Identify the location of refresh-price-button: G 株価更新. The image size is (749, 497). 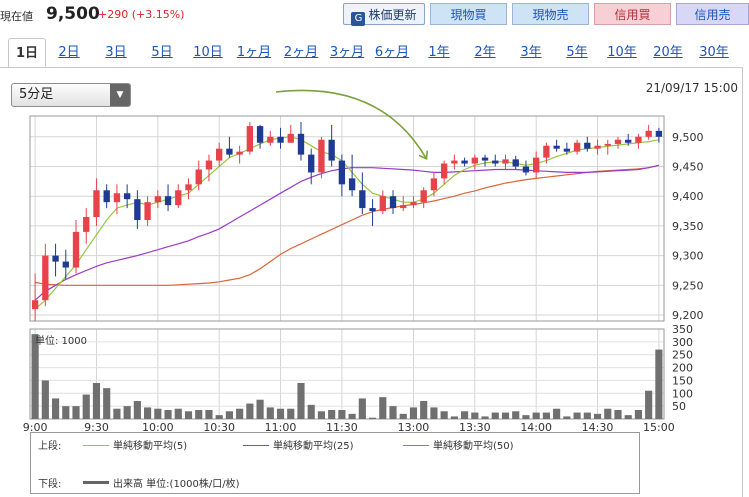
(384, 14).